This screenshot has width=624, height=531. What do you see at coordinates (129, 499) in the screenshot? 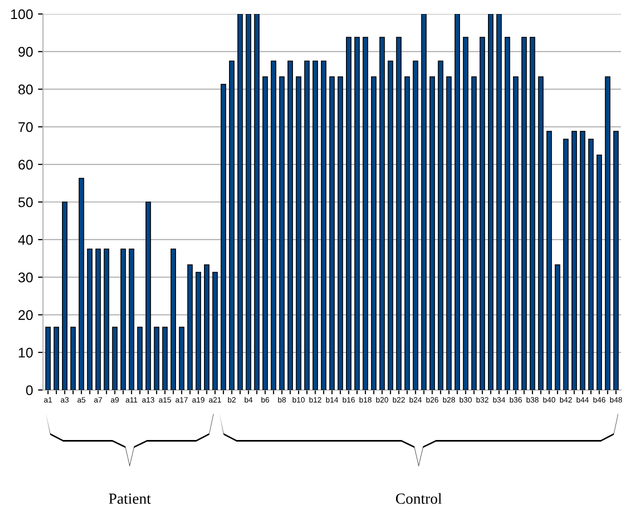
I see `text: Patient` at bounding box center [129, 499].